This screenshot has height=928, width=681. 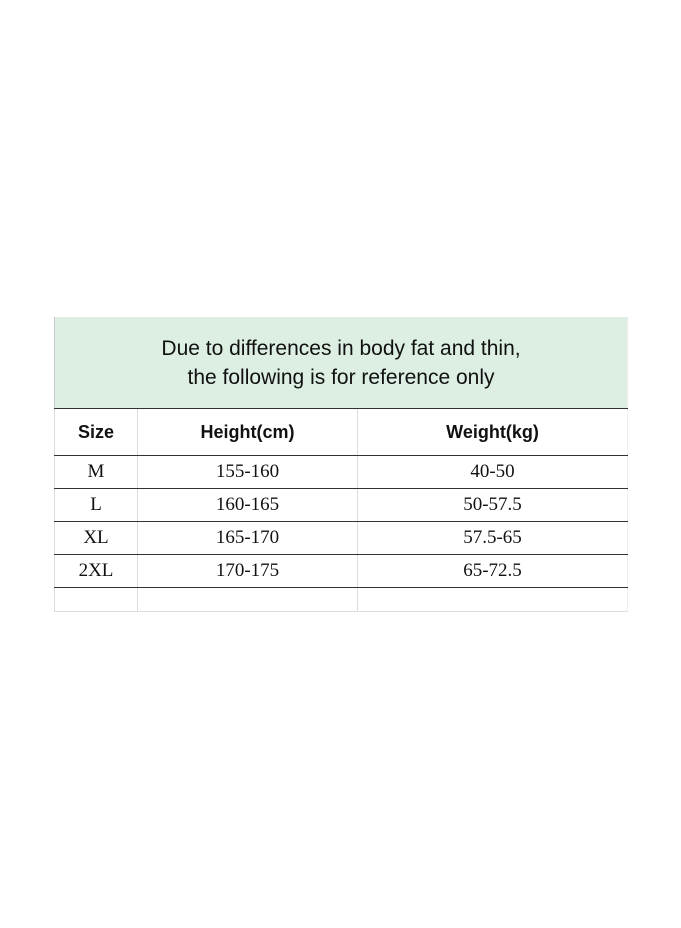 What do you see at coordinates (96, 571) in the screenshot?
I see `size-cell: 2XL` at bounding box center [96, 571].